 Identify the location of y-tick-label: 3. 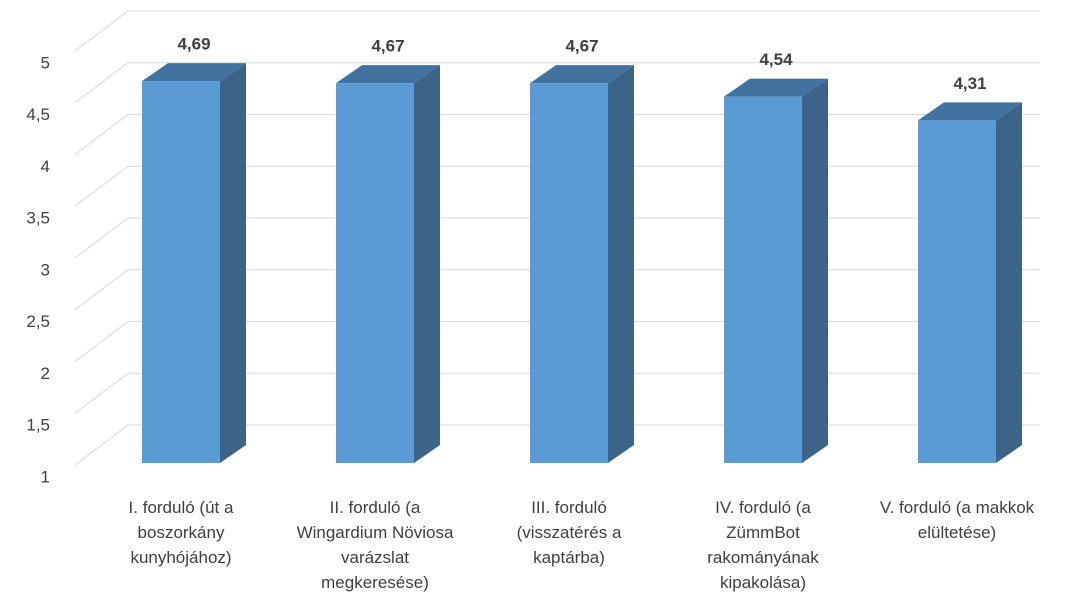
(45, 269).